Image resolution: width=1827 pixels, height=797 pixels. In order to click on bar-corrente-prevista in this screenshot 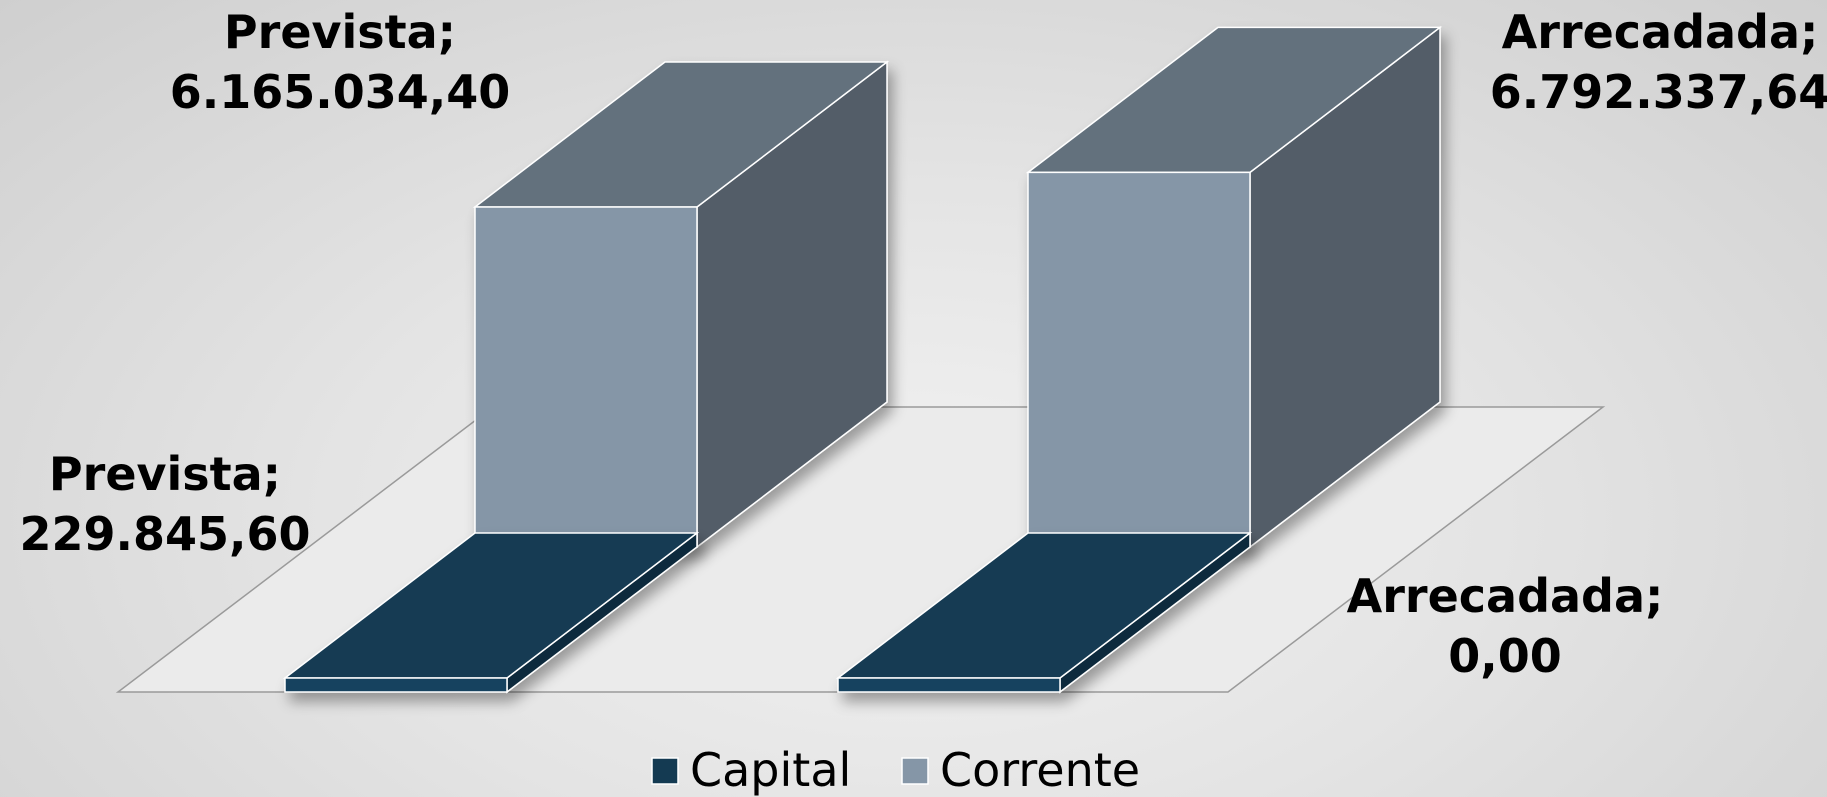, I will do `click(681, 304)`.